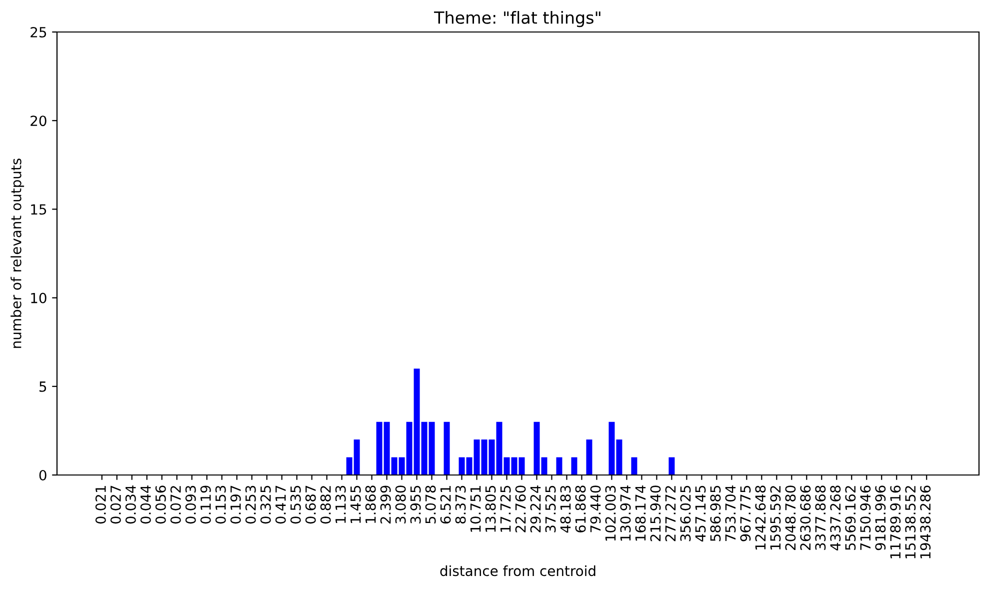  Describe the element at coordinates (280, 505) in the screenshot. I see `x-tick-label: 0.417` at that location.